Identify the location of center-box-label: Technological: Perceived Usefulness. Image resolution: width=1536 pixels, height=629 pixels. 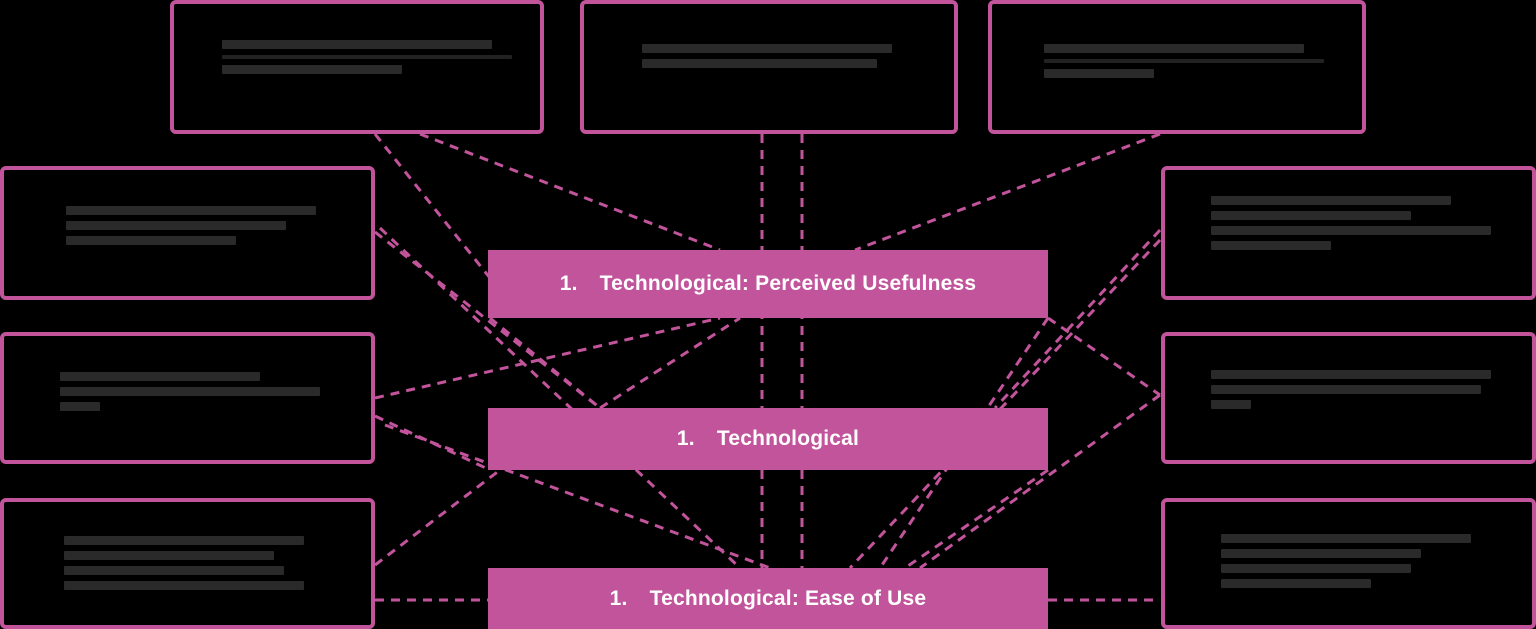
(788, 283).